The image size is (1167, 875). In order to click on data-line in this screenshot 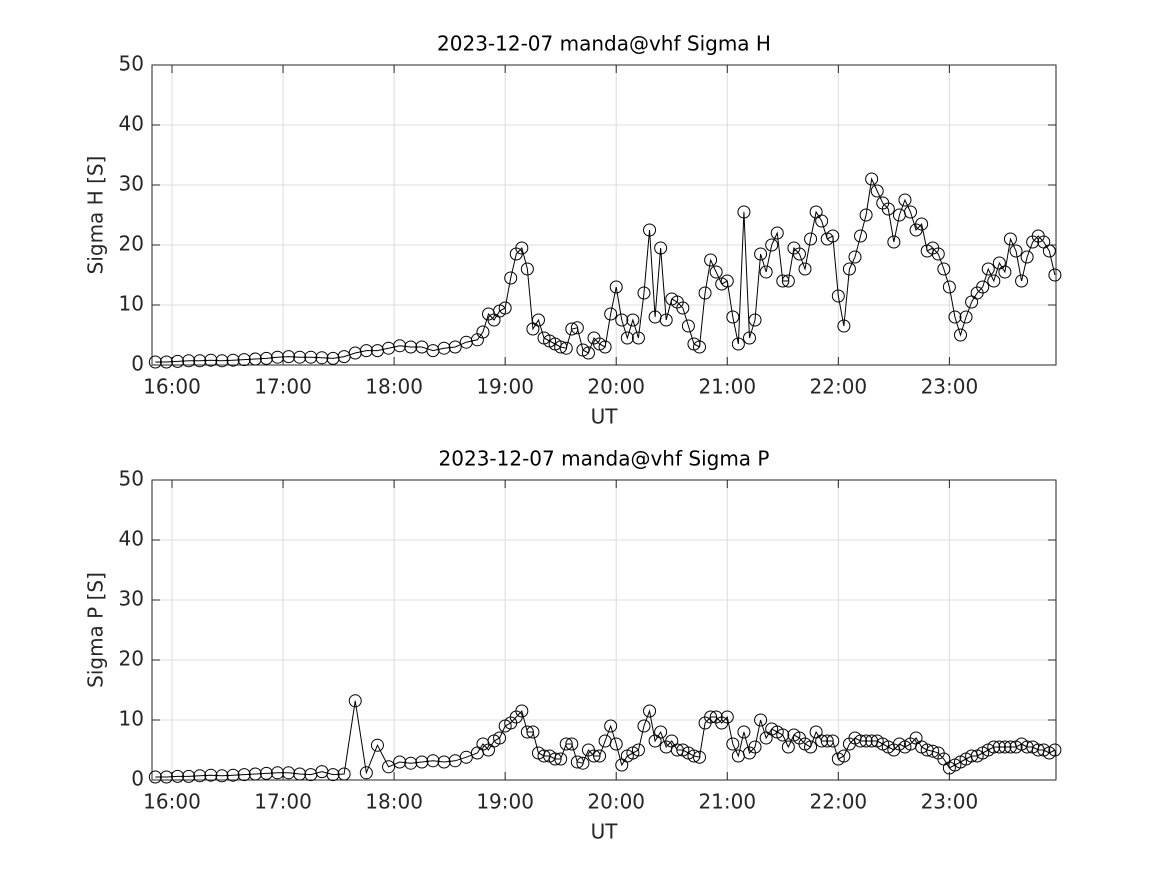, I will do `click(605, 739)`.